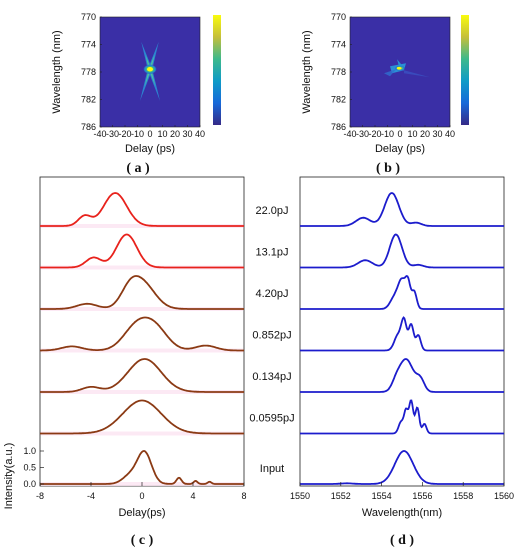 This screenshot has width=520, height=550. What do you see at coordinates (192, 496) in the screenshot?
I see `x-tick-label-c: 4` at bounding box center [192, 496].